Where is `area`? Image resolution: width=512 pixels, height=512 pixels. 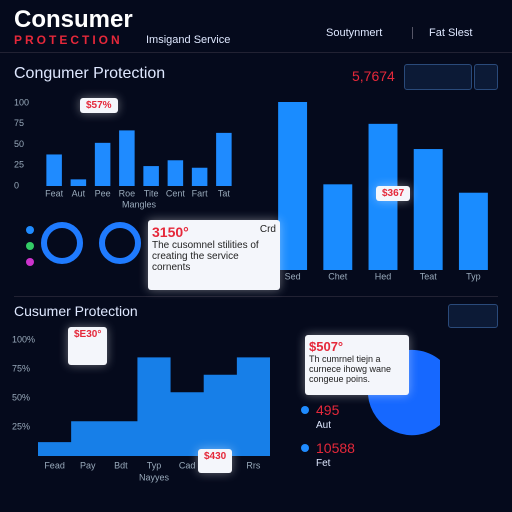
area is located at coordinates (154, 406).